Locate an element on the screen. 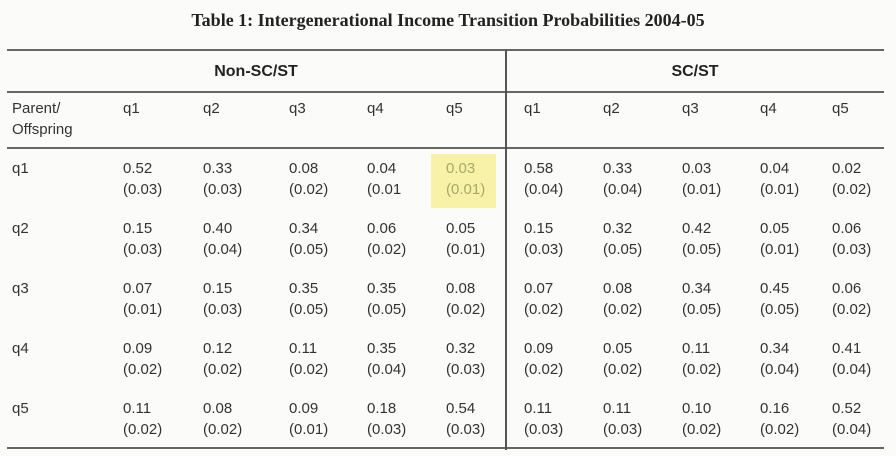 Image resolution: width=896 pixels, height=456 pixels. table-cell: 0.12 (0.02) is located at coordinates (222, 359).